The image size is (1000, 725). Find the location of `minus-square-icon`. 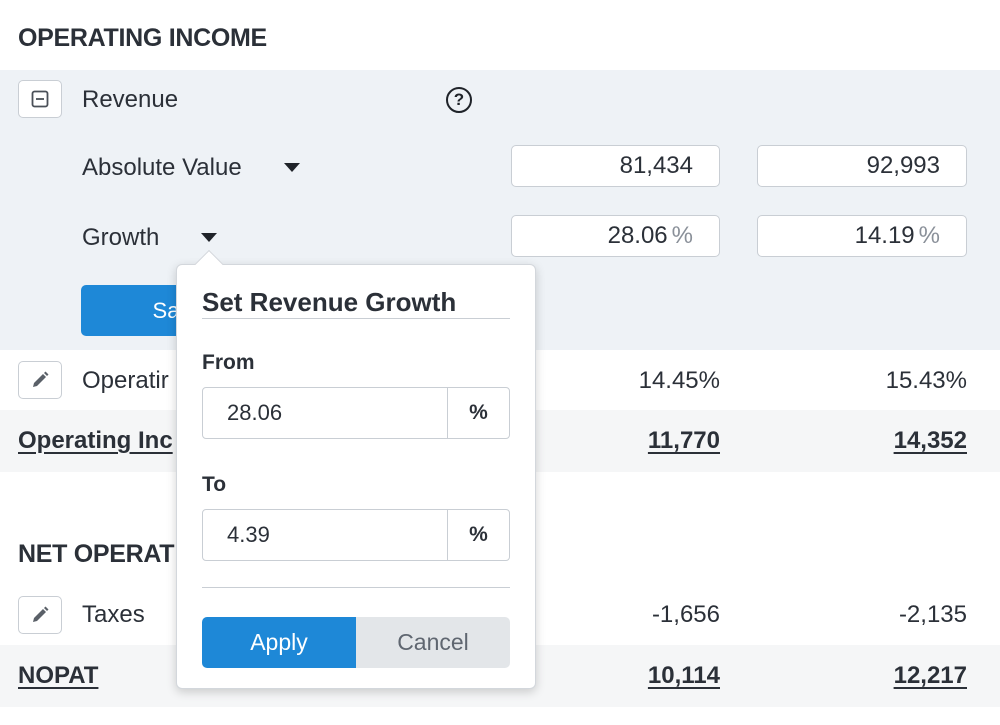

minus-square-icon is located at coordinates (40, 99).